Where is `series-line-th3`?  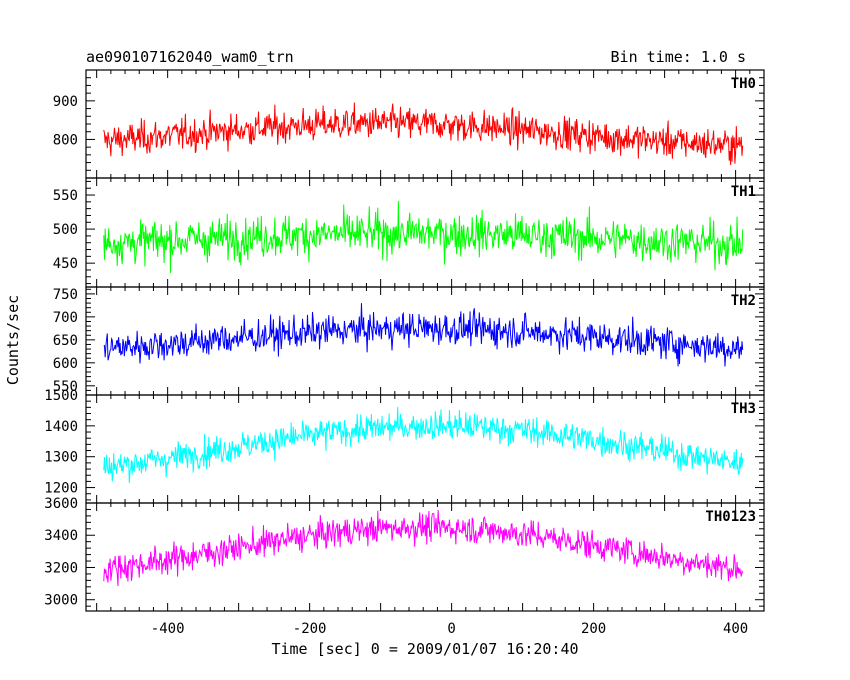 series-line-th3 is located at coordinates (423, 444).